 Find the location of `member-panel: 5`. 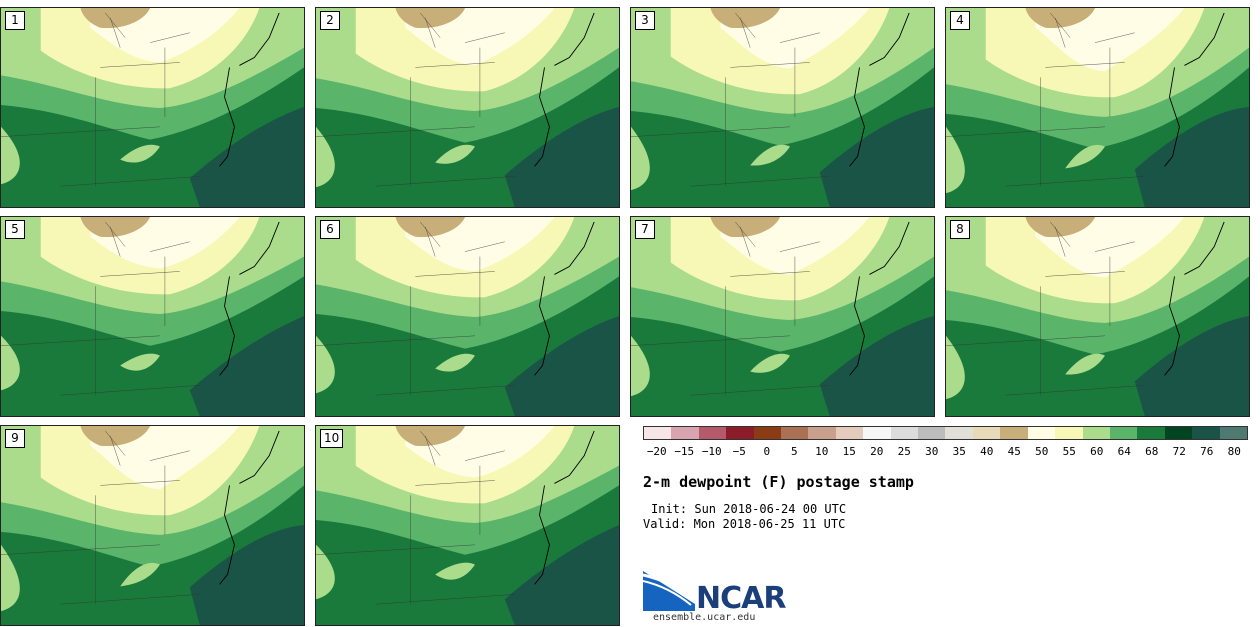

member-panel: 5 is located at coordinates (152, 316).